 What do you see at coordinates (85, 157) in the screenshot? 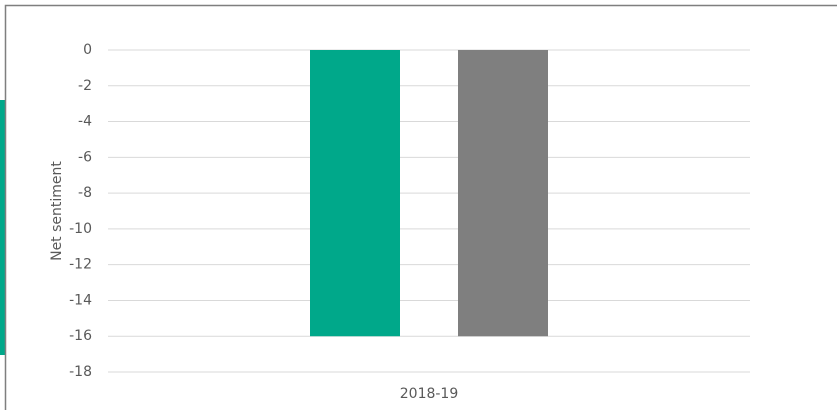
I see `y-tick-label: -6` at bounding box center [85, 157].